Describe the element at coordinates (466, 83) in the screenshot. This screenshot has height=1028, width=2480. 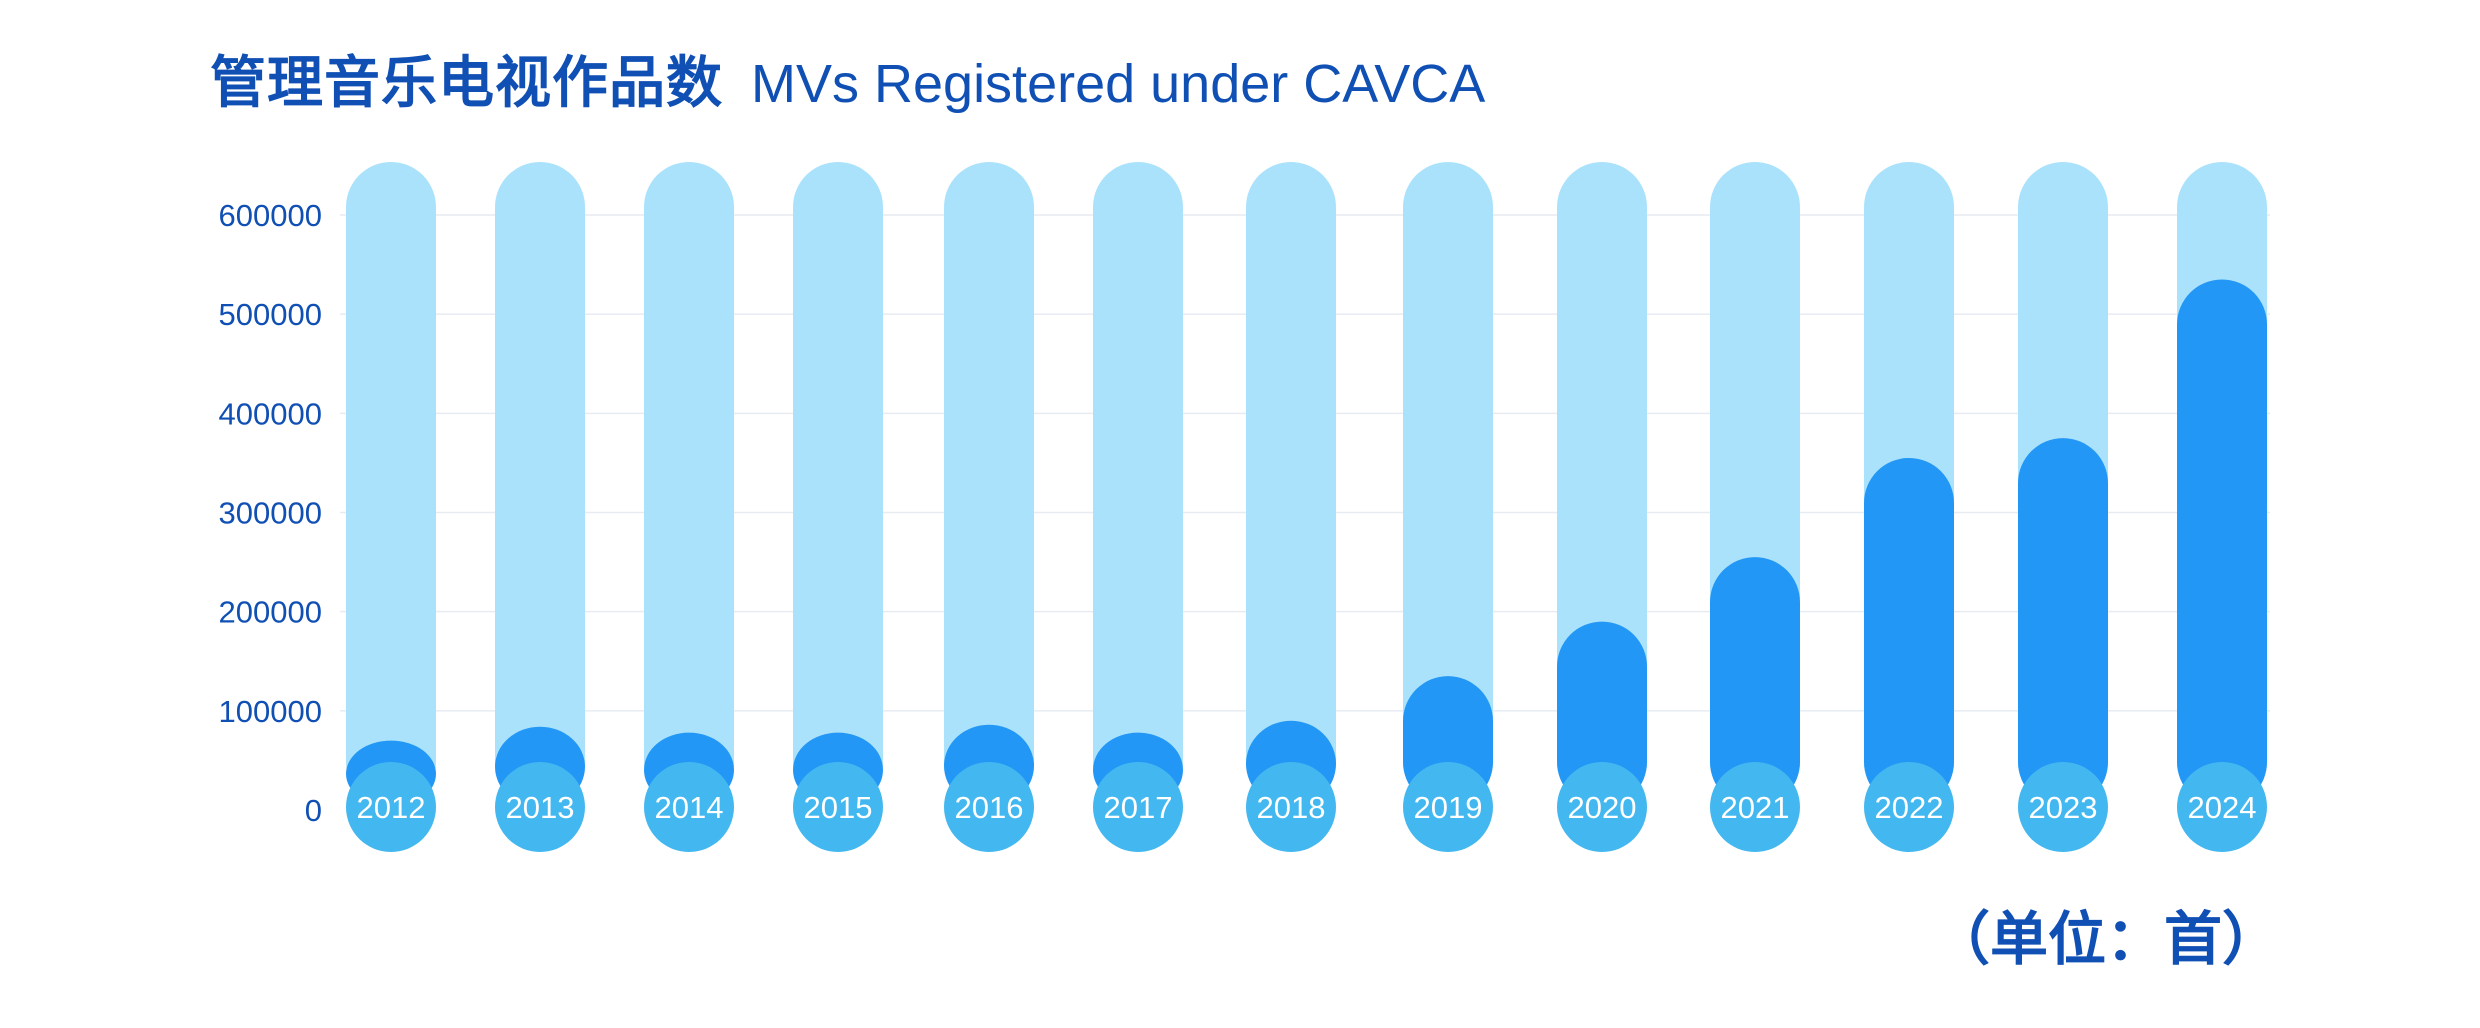
I see `chart-title-chinese: 管理音乐电视作品数` at that location.